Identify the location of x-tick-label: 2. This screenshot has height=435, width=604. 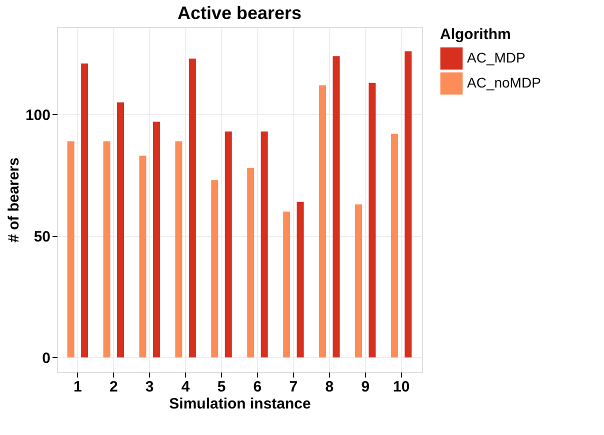
(113, 387).